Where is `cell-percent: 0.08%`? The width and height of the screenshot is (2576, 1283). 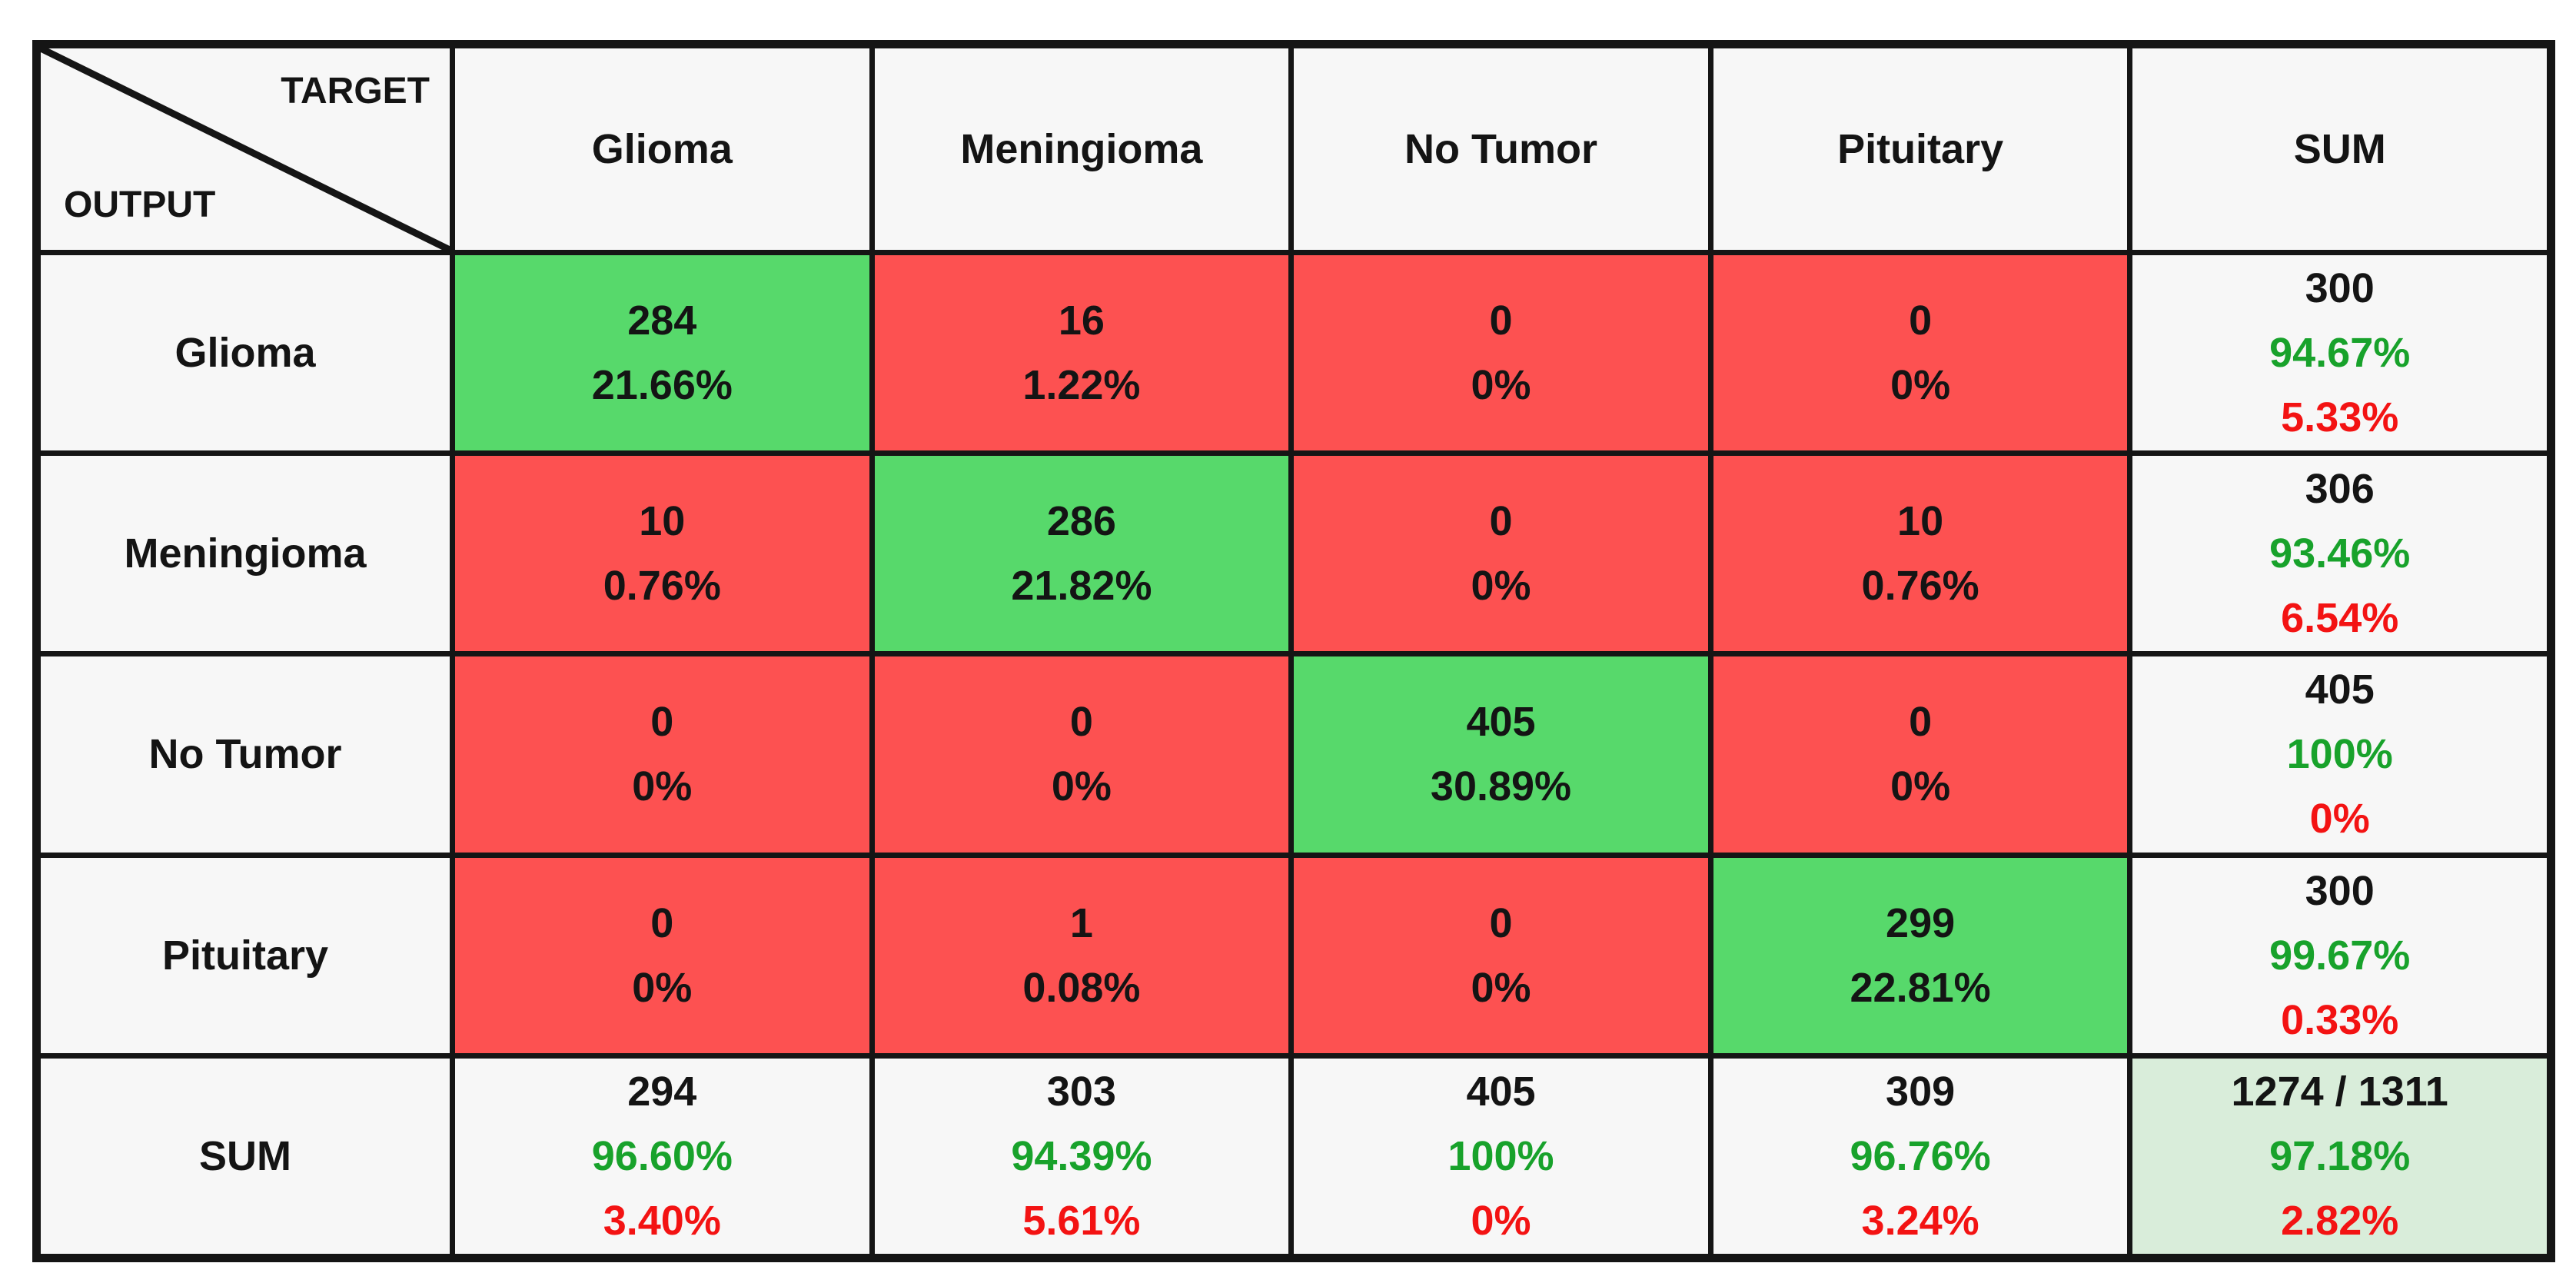 cell-percent: 0.08% is located at coordinates (1081, 987).